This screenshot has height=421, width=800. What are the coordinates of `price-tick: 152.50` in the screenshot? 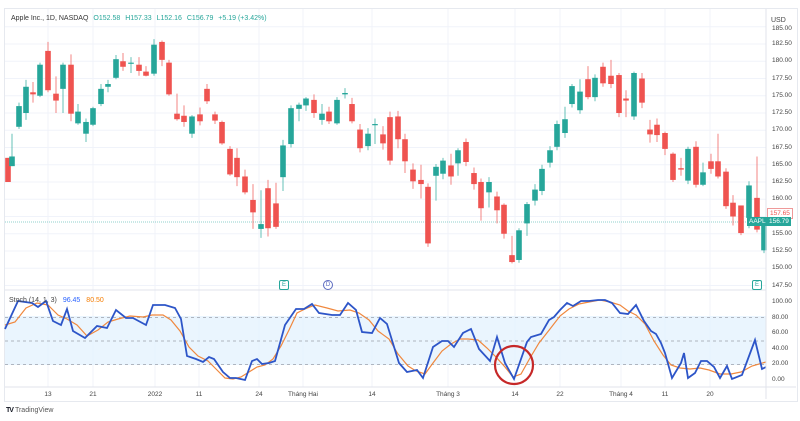 It's located at (782, 250).